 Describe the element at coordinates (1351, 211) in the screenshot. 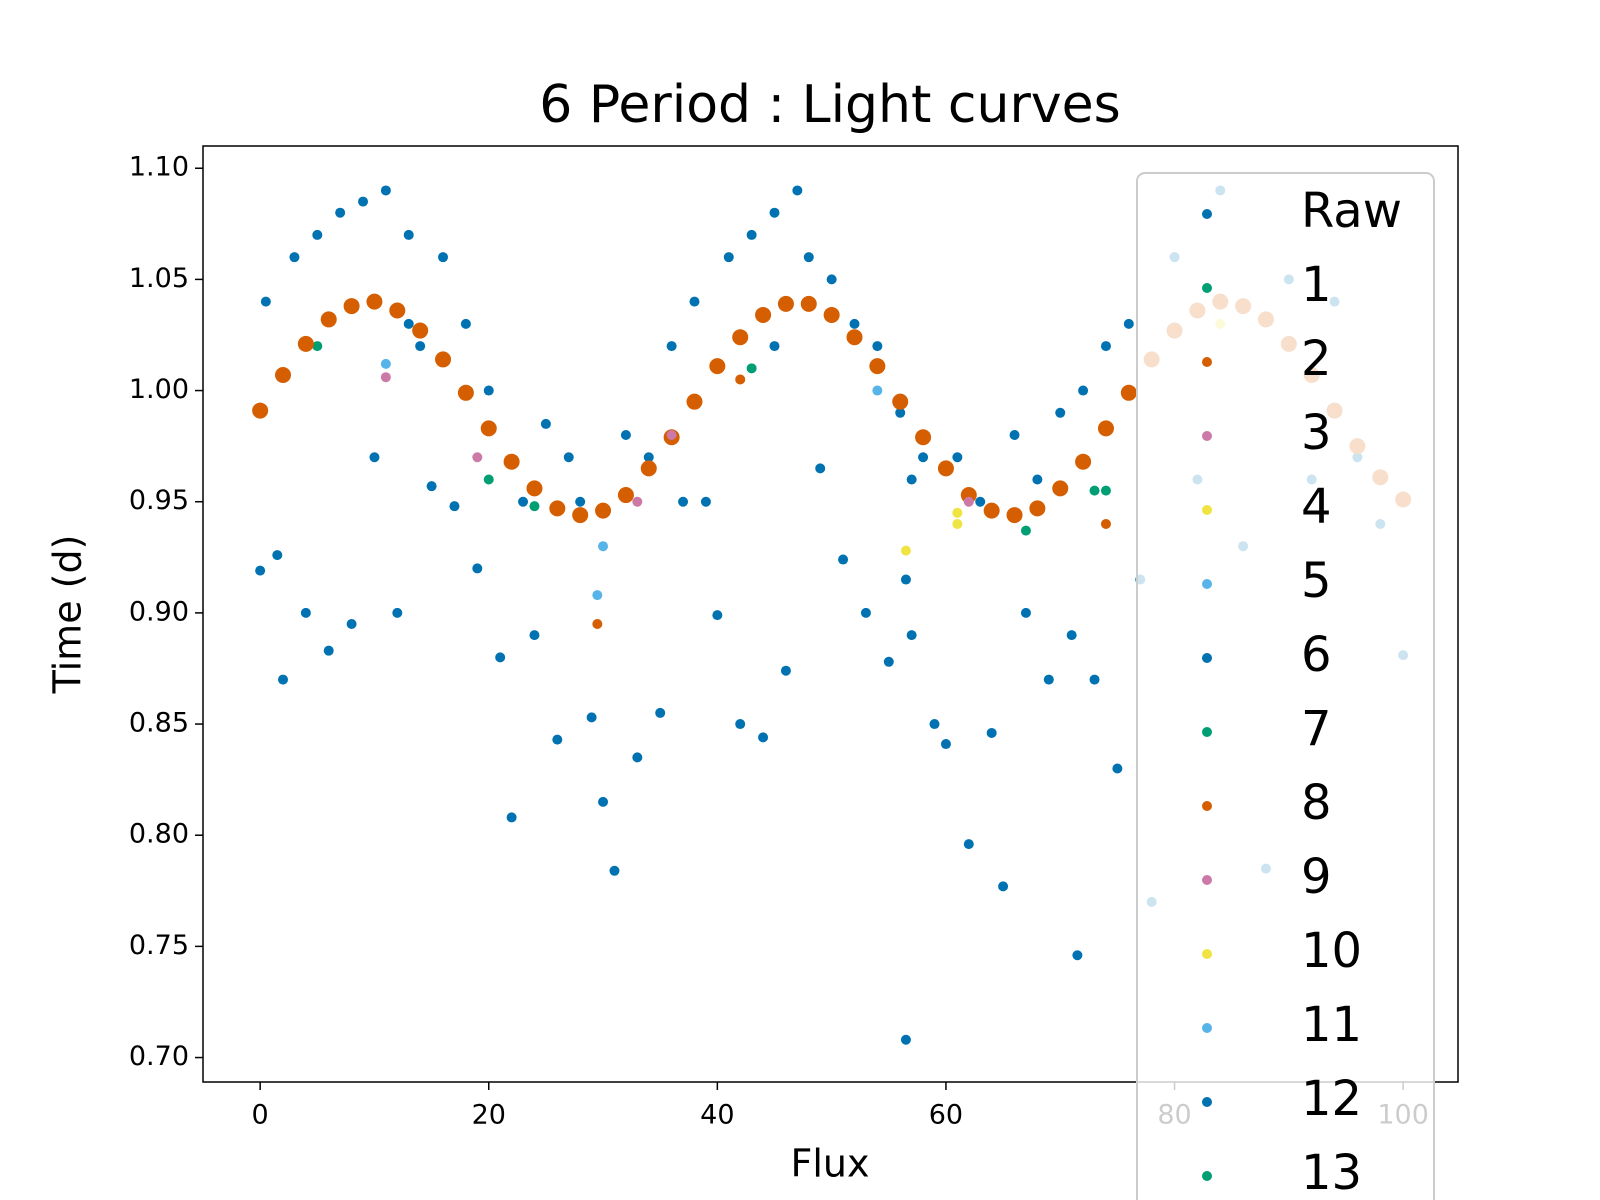

I see `legend-label: Raw` at that location.